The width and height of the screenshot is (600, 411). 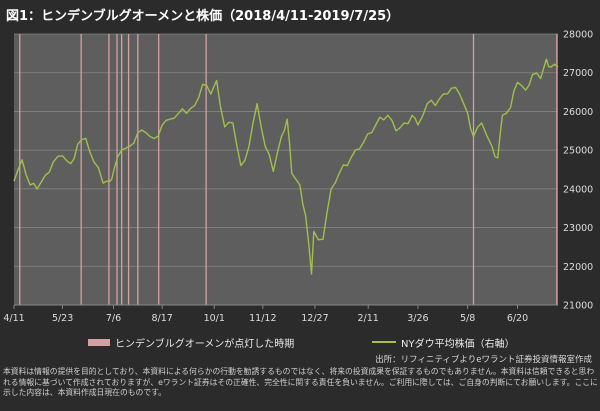 What do you see at coordinates (368, 318) in the screenshot?
I see `x-tick-label: 2/11` at bounding box center [368, 318].